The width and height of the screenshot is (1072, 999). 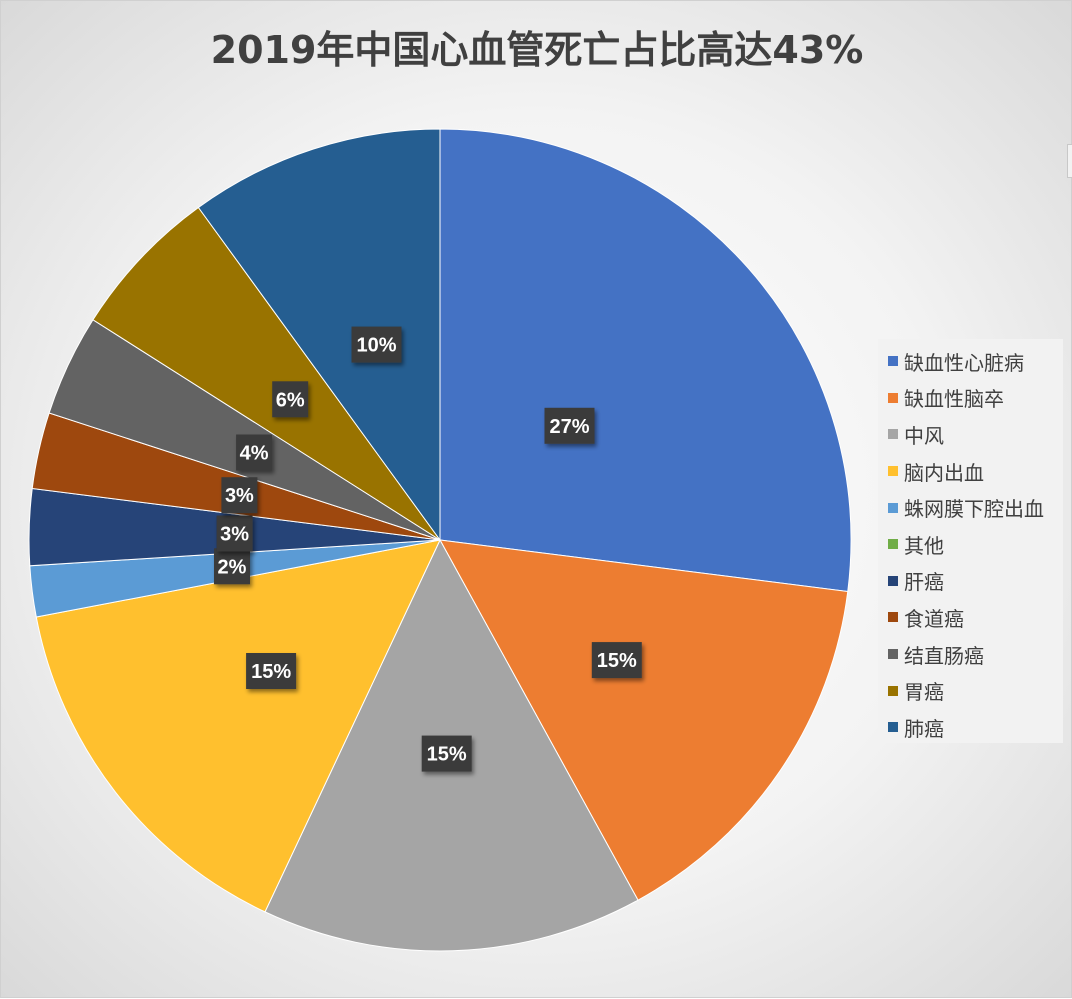 I want to click on legend-item: 肝癌, so click(x=970, y=581).